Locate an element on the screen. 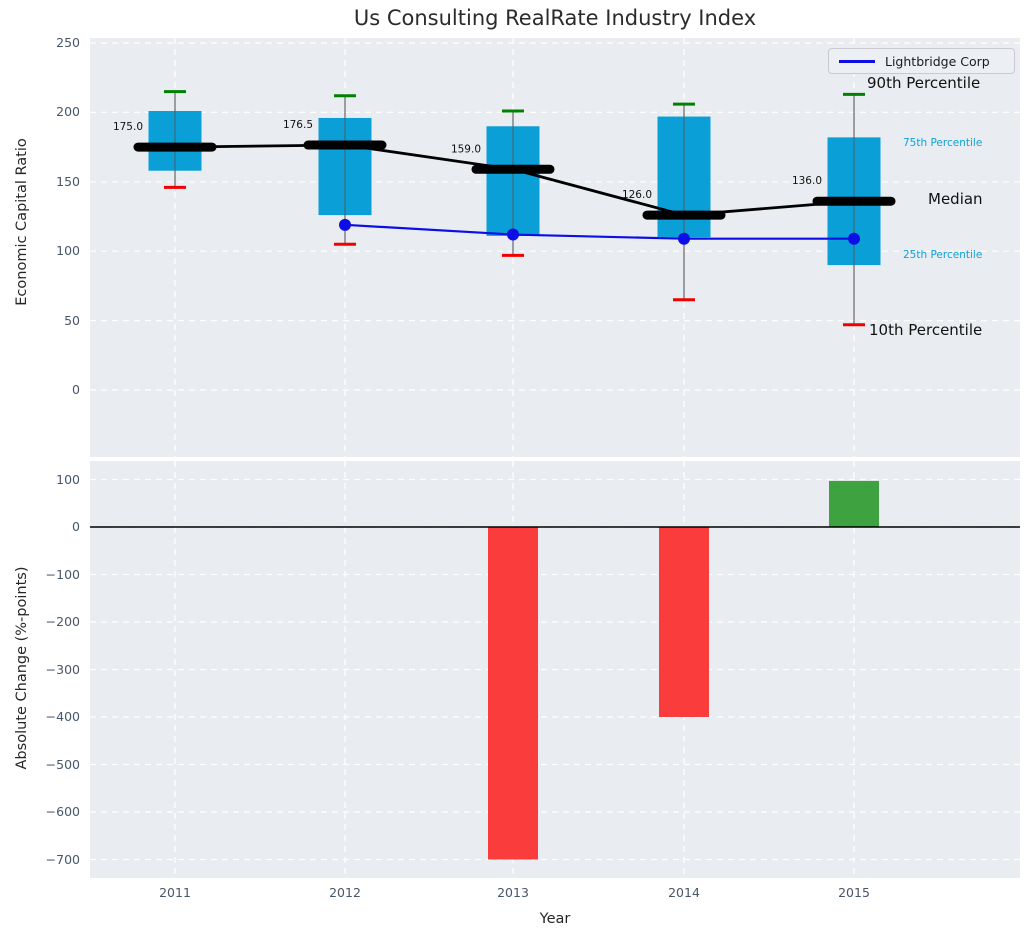  bottom-y-tick--400: −400 is located at coordinates (62, 716).